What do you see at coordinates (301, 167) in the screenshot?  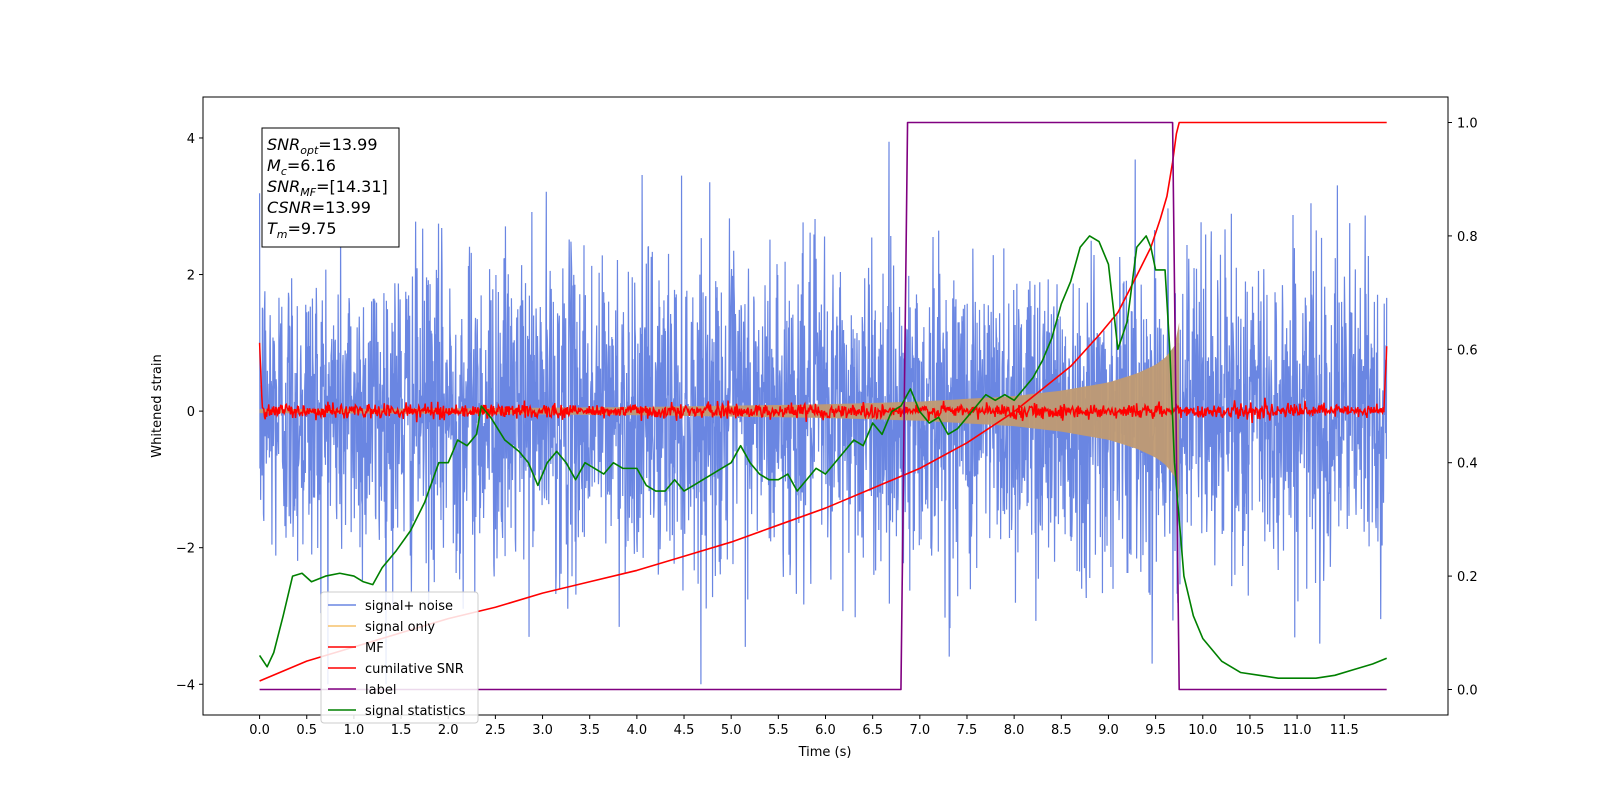 I see `annotation-line: Mc=6.16` at bounding box center [301, 167].